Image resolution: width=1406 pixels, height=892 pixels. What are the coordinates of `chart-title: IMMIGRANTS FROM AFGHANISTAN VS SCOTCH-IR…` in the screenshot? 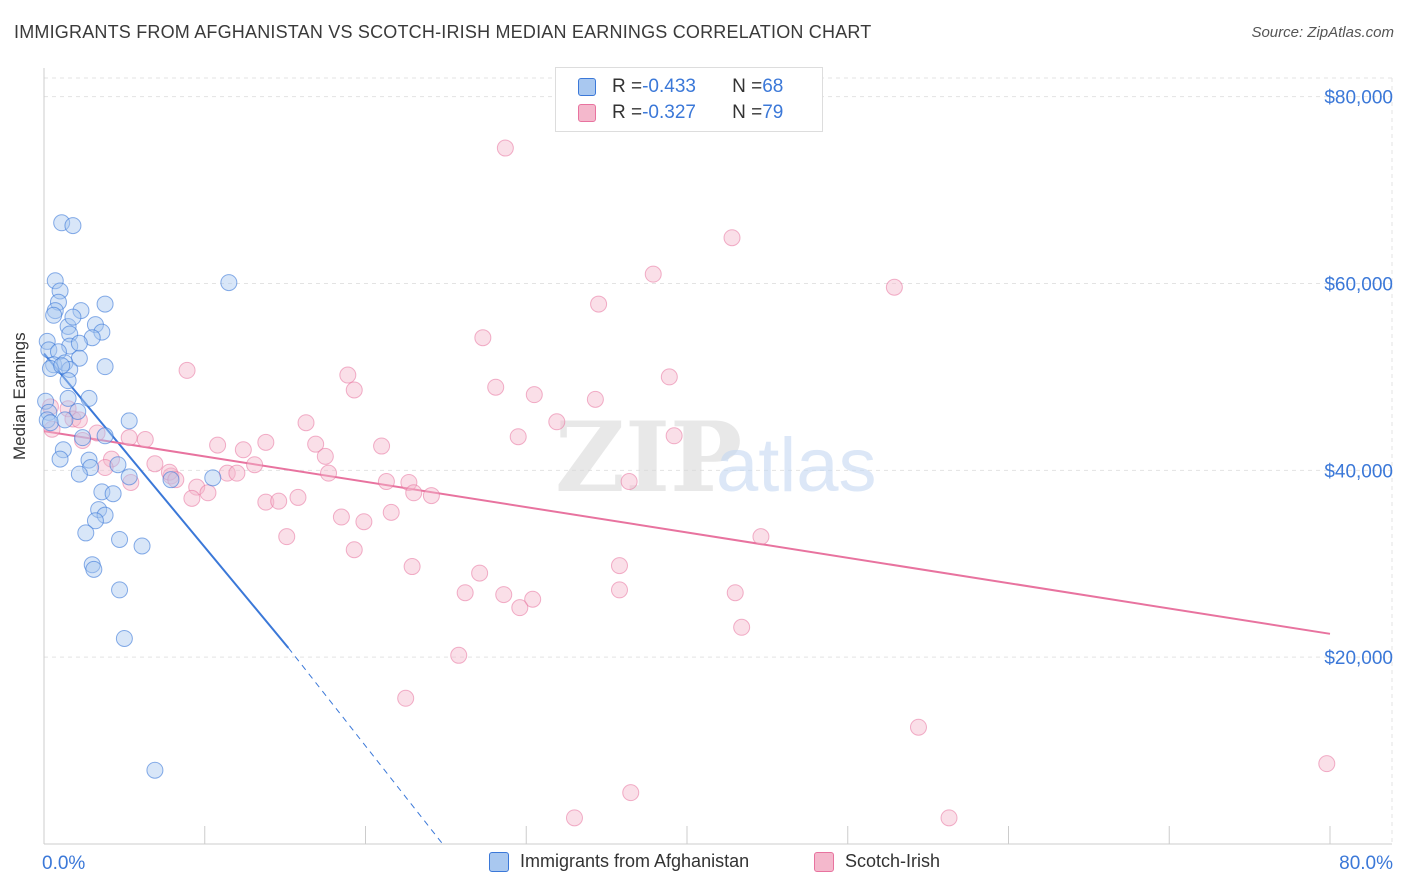 It's located at (443, 32).